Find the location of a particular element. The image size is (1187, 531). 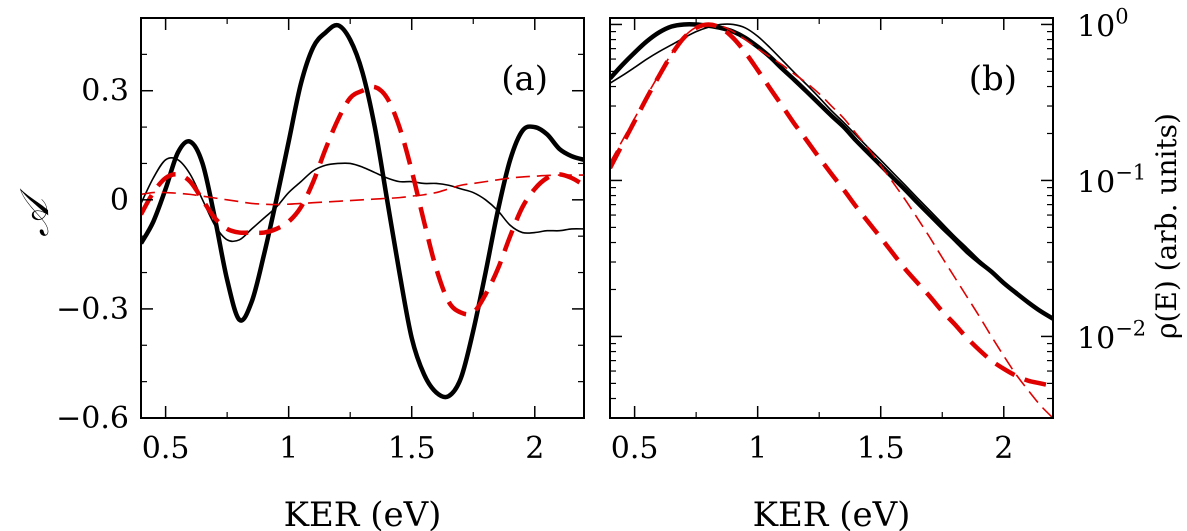

y-axis-label: 𝒜 is located at coordinates (35, 212).